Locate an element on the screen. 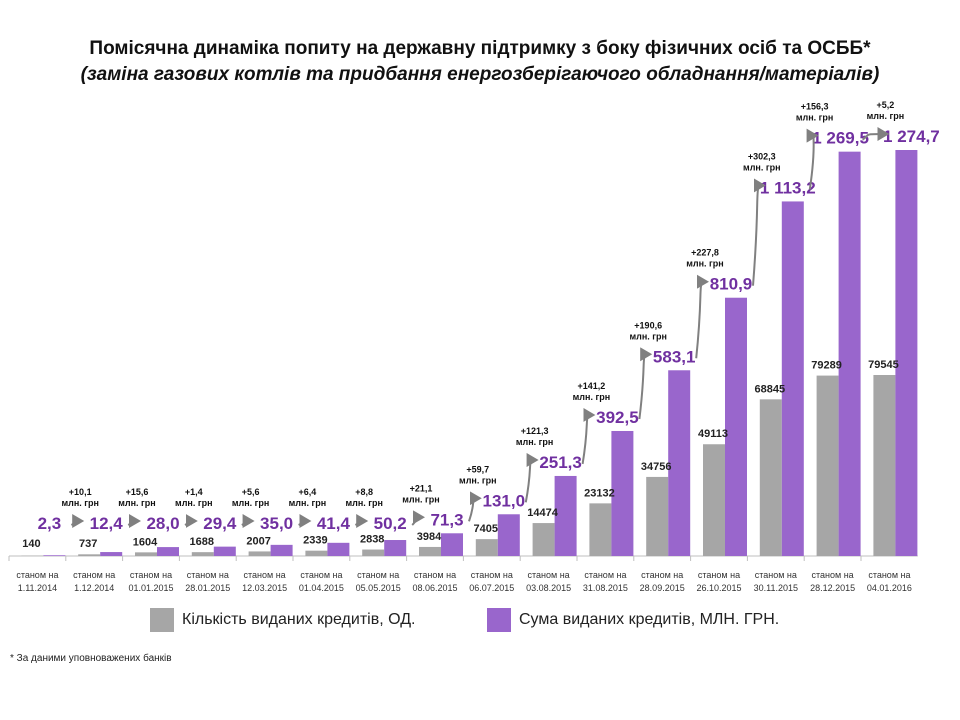 This screenshot has width=960, height=720. x-tick-label: 05.05.2015 is located at coordinates (378, 588).